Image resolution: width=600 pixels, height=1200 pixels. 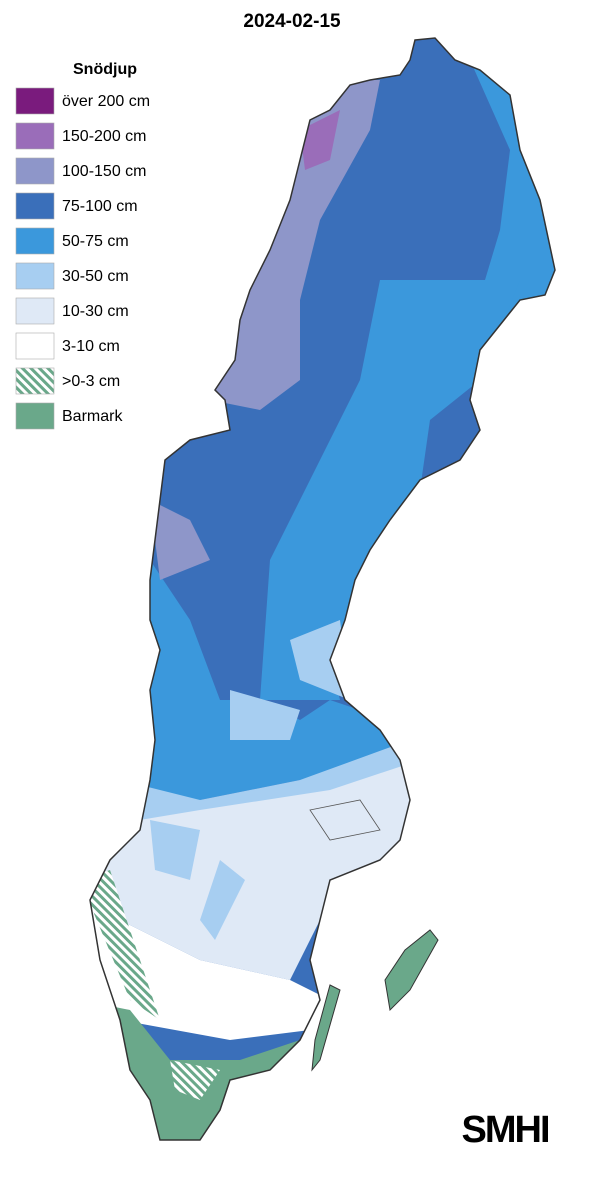 What do you see at coordinates (505, 1130) in the screenshot?
I see `logo: SMHI` at bounding box center [505, 1130].